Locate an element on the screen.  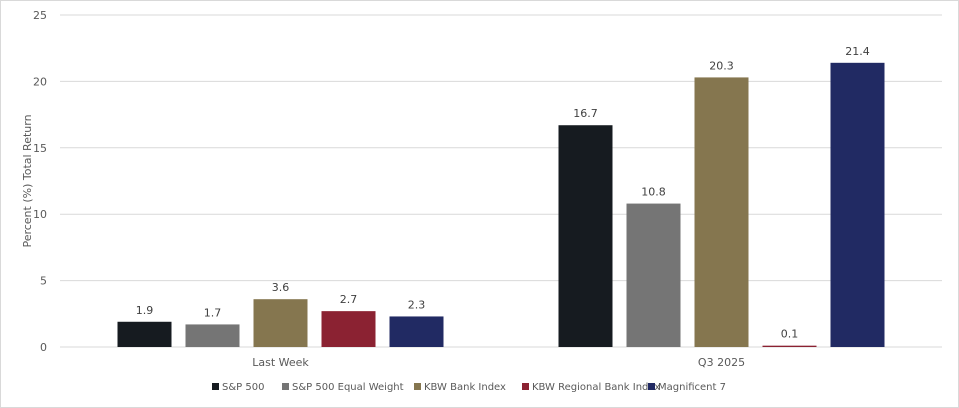
y-tick-label: 10 is located at coordinates (40, 214).